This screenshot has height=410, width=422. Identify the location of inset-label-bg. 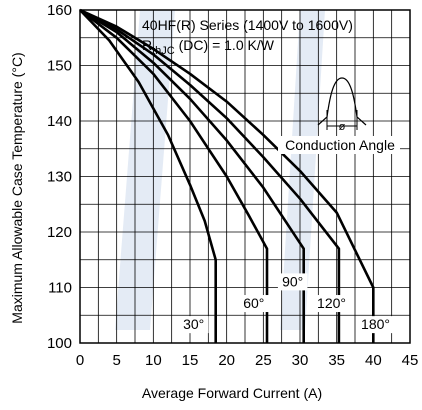
(339, 145).